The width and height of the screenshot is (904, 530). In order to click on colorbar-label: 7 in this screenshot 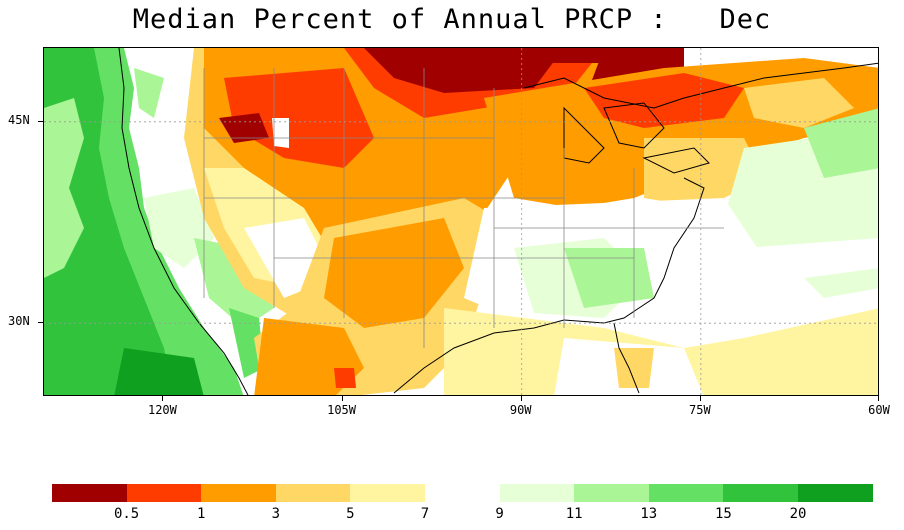, I will do `click(425, 514)`.